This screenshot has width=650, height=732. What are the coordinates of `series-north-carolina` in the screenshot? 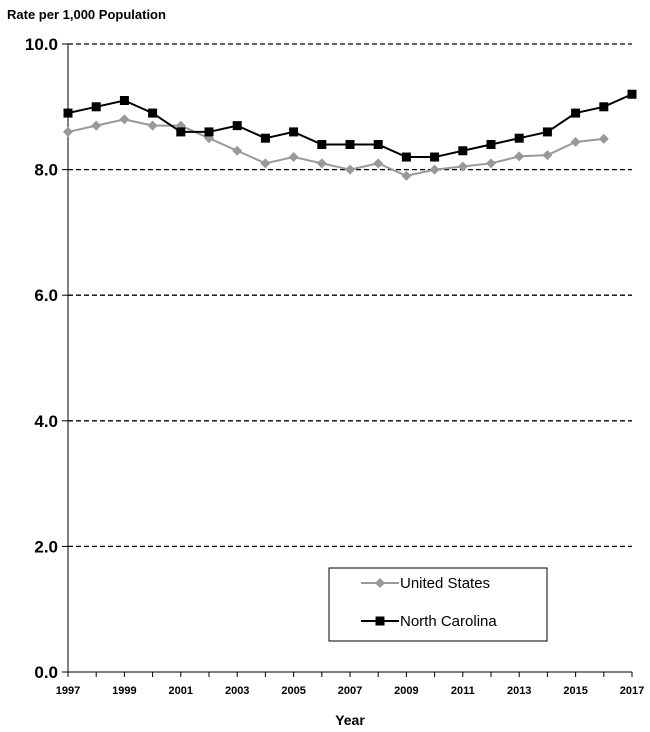 It's located at (350, 125).